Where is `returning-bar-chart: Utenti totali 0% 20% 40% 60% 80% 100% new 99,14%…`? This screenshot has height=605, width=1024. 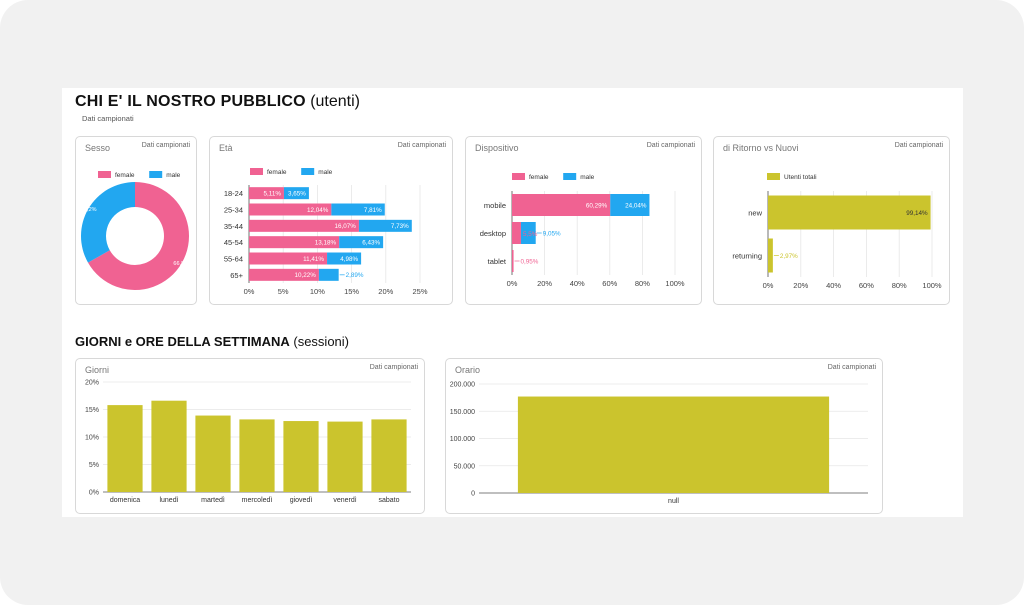
returning-bar-chart: Utenti totali 0% 20% 40% 60% 80% 100% new 99,14%… is located at coordinates (837, 231).